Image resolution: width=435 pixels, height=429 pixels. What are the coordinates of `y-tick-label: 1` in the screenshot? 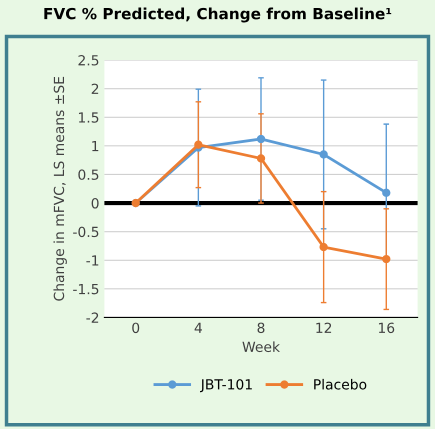 It's located at (95, 146).